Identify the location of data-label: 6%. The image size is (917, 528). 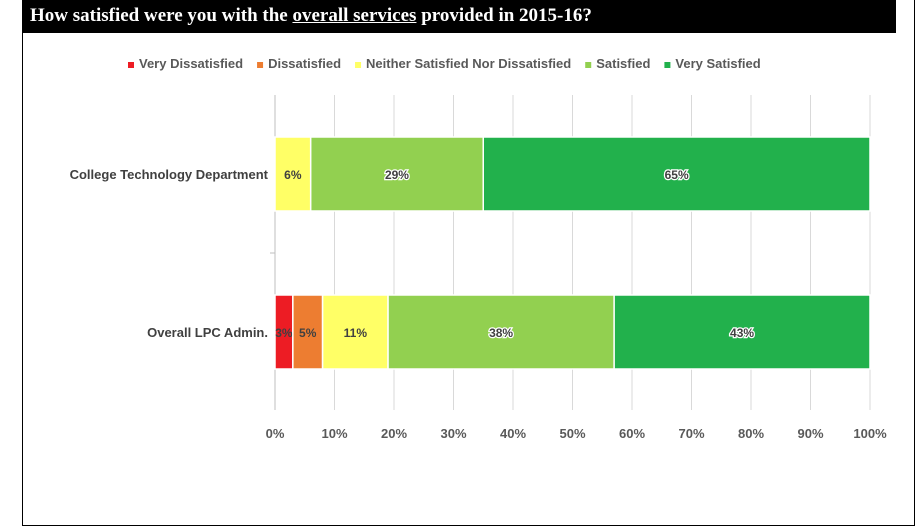
(293, 175).